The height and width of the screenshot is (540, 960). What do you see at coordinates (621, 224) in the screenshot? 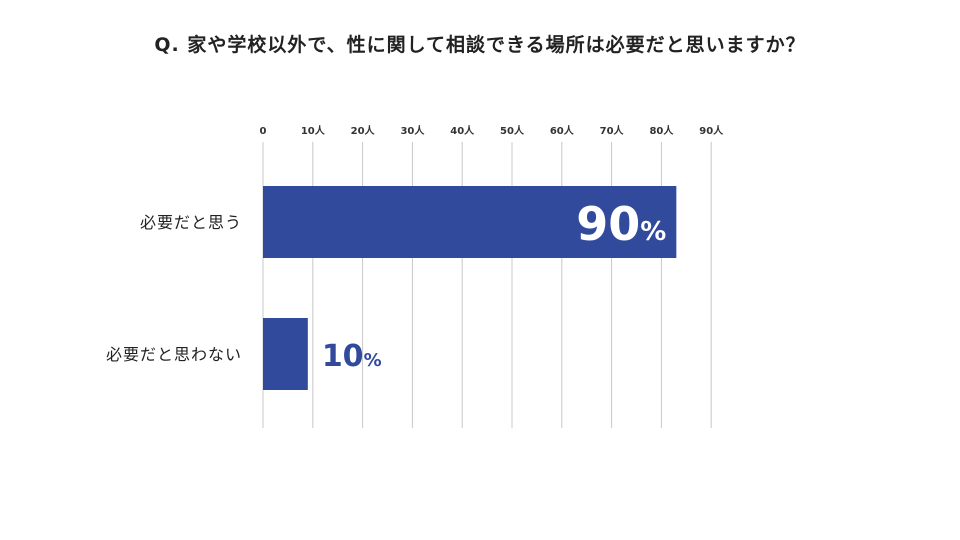
I see `data-label: 90%` at bounding box center [621, 224].